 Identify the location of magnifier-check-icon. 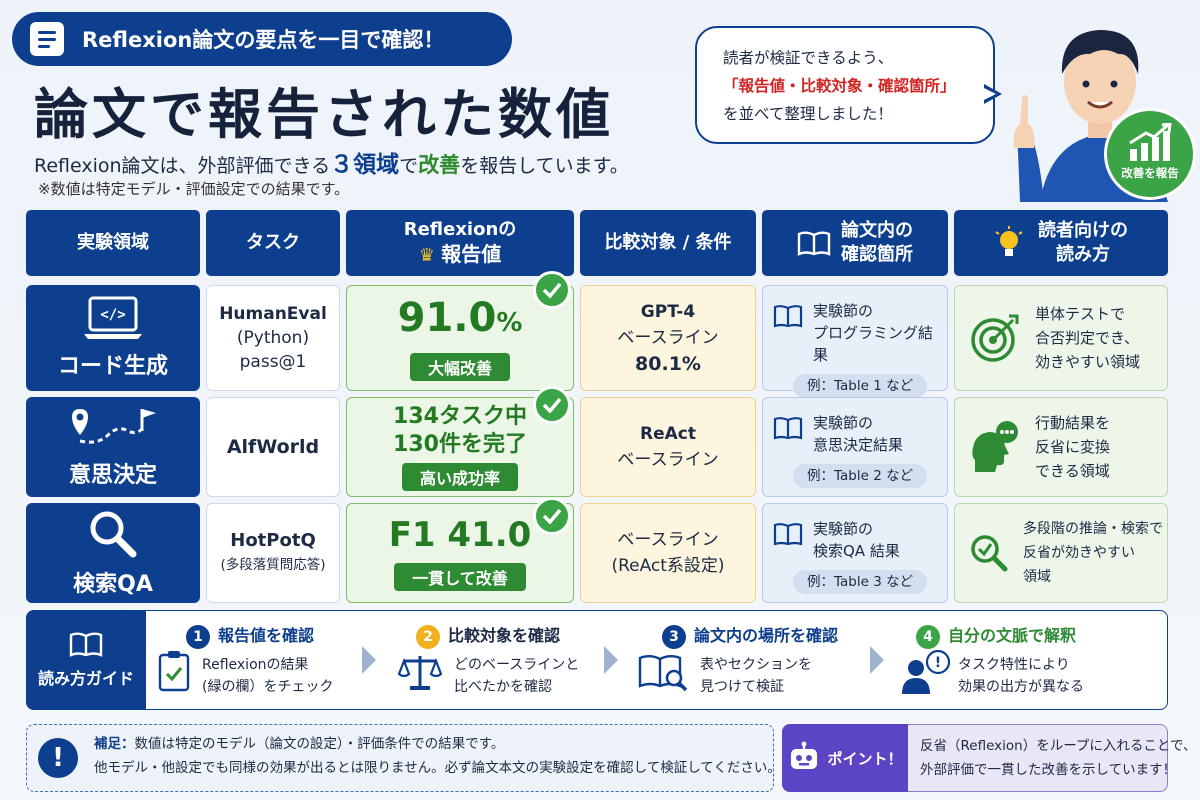
(989, 553).